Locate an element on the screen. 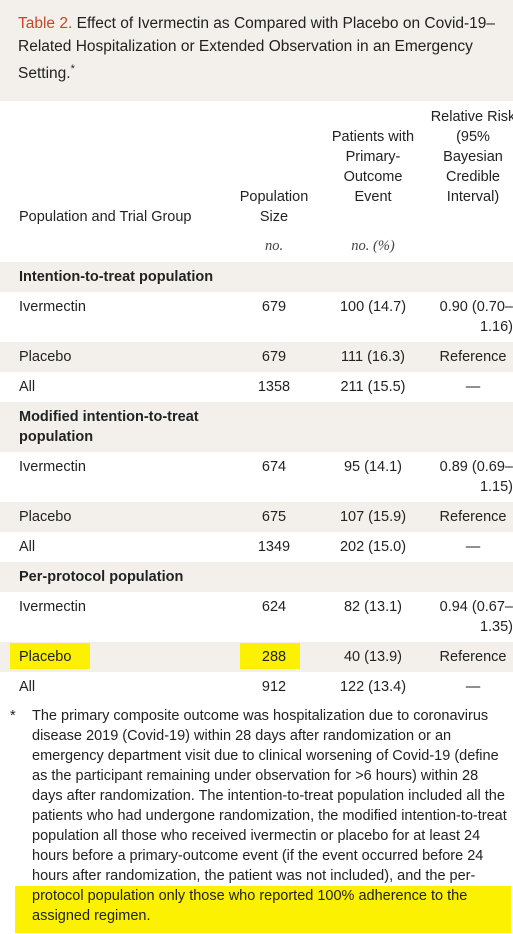 This screenshot has width=513, height=934. cell-size: 288 is located at coordinates (274, 657).